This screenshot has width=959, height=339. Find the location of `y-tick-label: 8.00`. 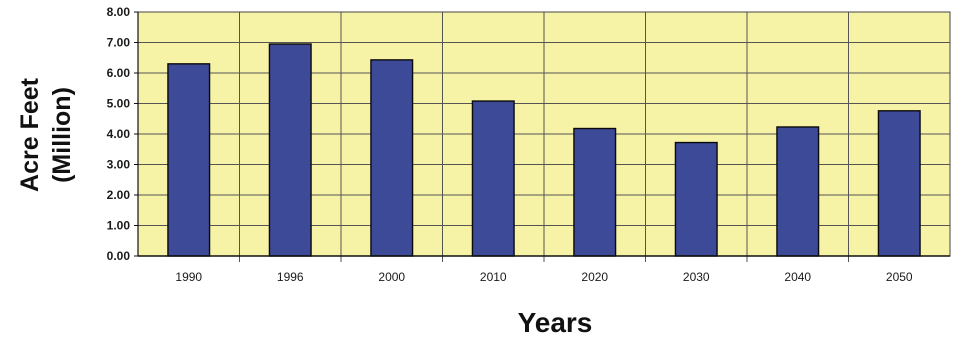

y-tick-label: 8.00 is located at coordinates (119, 12).